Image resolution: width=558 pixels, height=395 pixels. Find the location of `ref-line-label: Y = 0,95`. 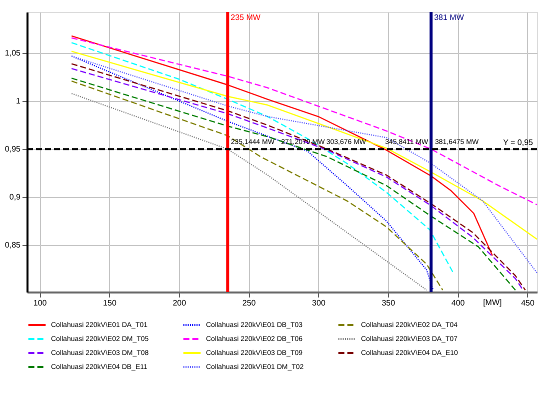

ref-line-label: Y = 0,95 is located at coordinates (518, 143).